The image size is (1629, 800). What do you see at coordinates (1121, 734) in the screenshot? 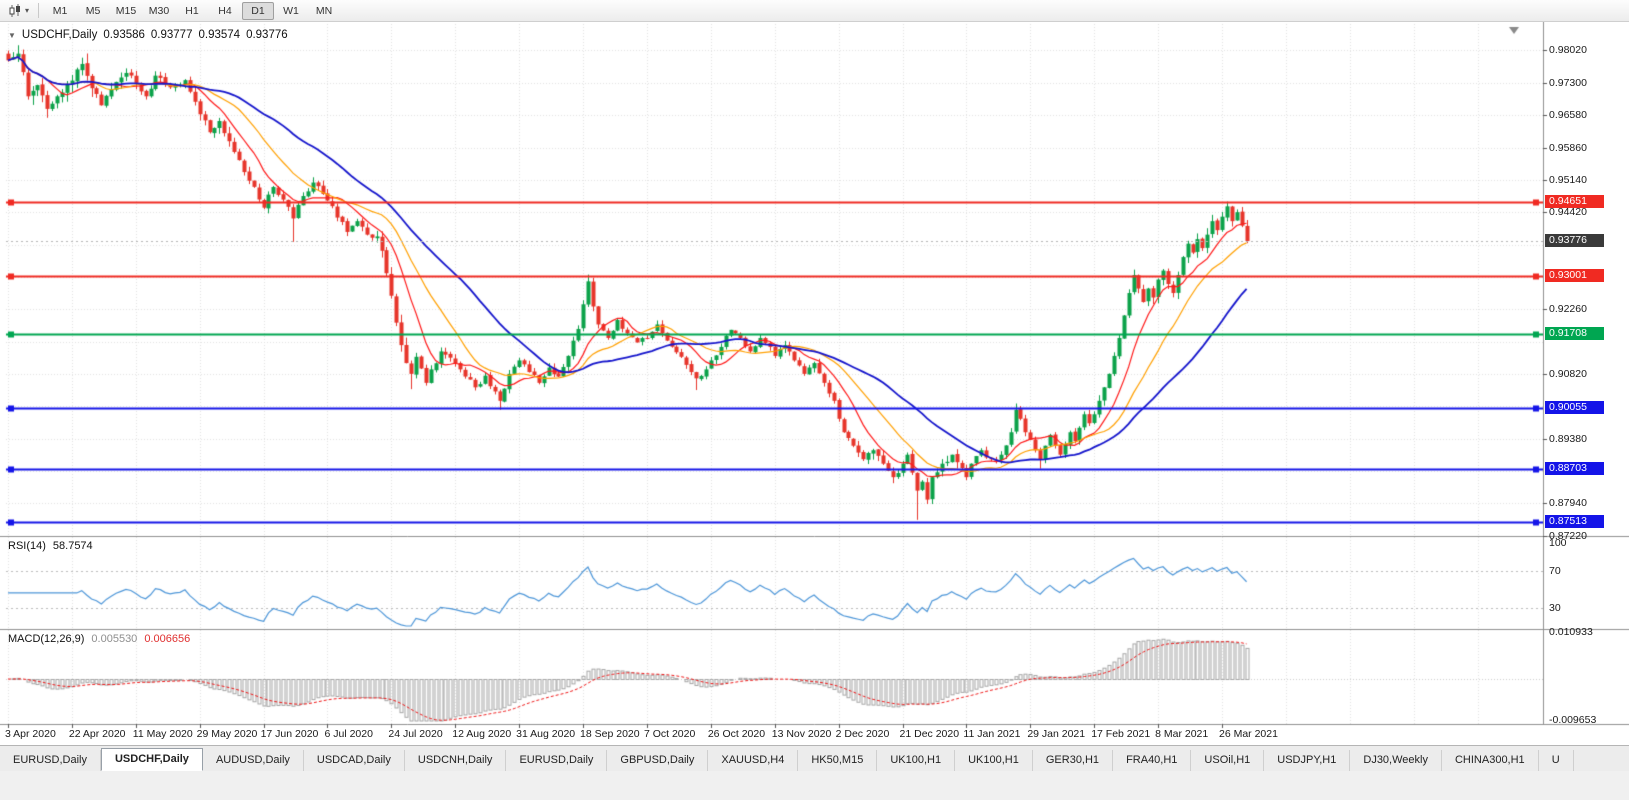
I see `date-label: 17 Feb 2021` at bounding box center [1121, 734].